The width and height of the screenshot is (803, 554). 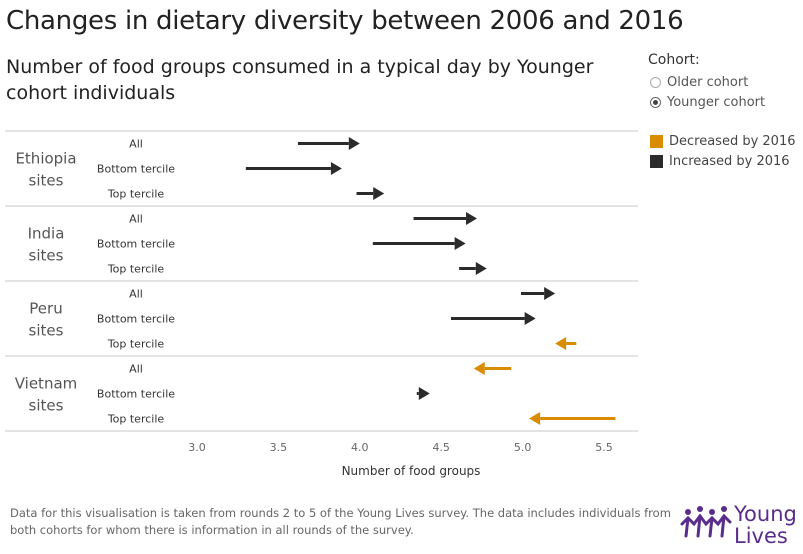 I want to click on x-tick-label: 3.0, so click(x=197, y=447).